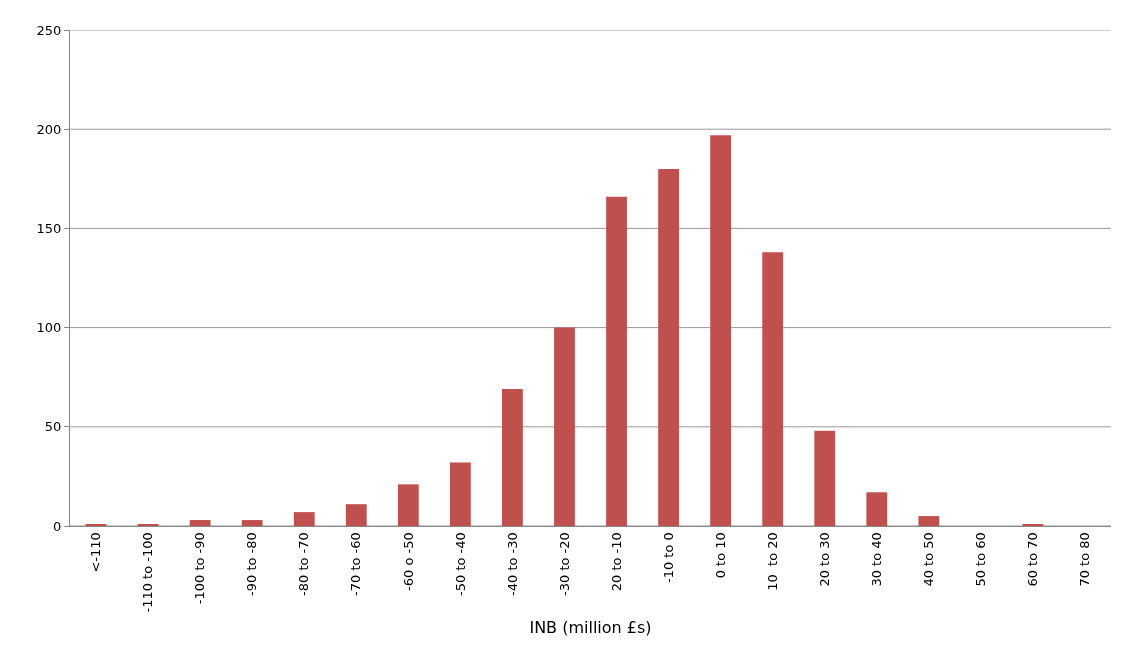  Describe the element at coordinates (148, 572) in the screenshot. I see `x-tick-label: -110 to -100` at that location.